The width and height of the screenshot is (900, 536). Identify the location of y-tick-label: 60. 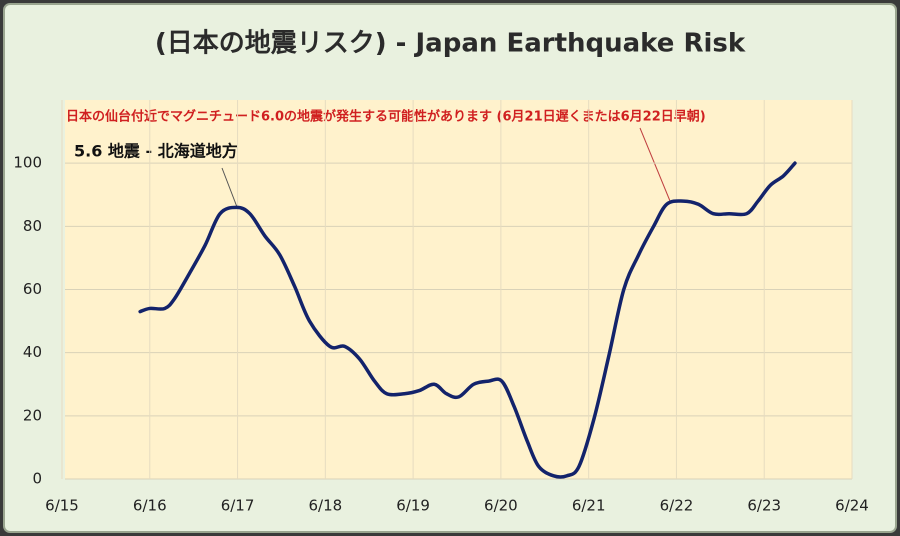
(32, 289).